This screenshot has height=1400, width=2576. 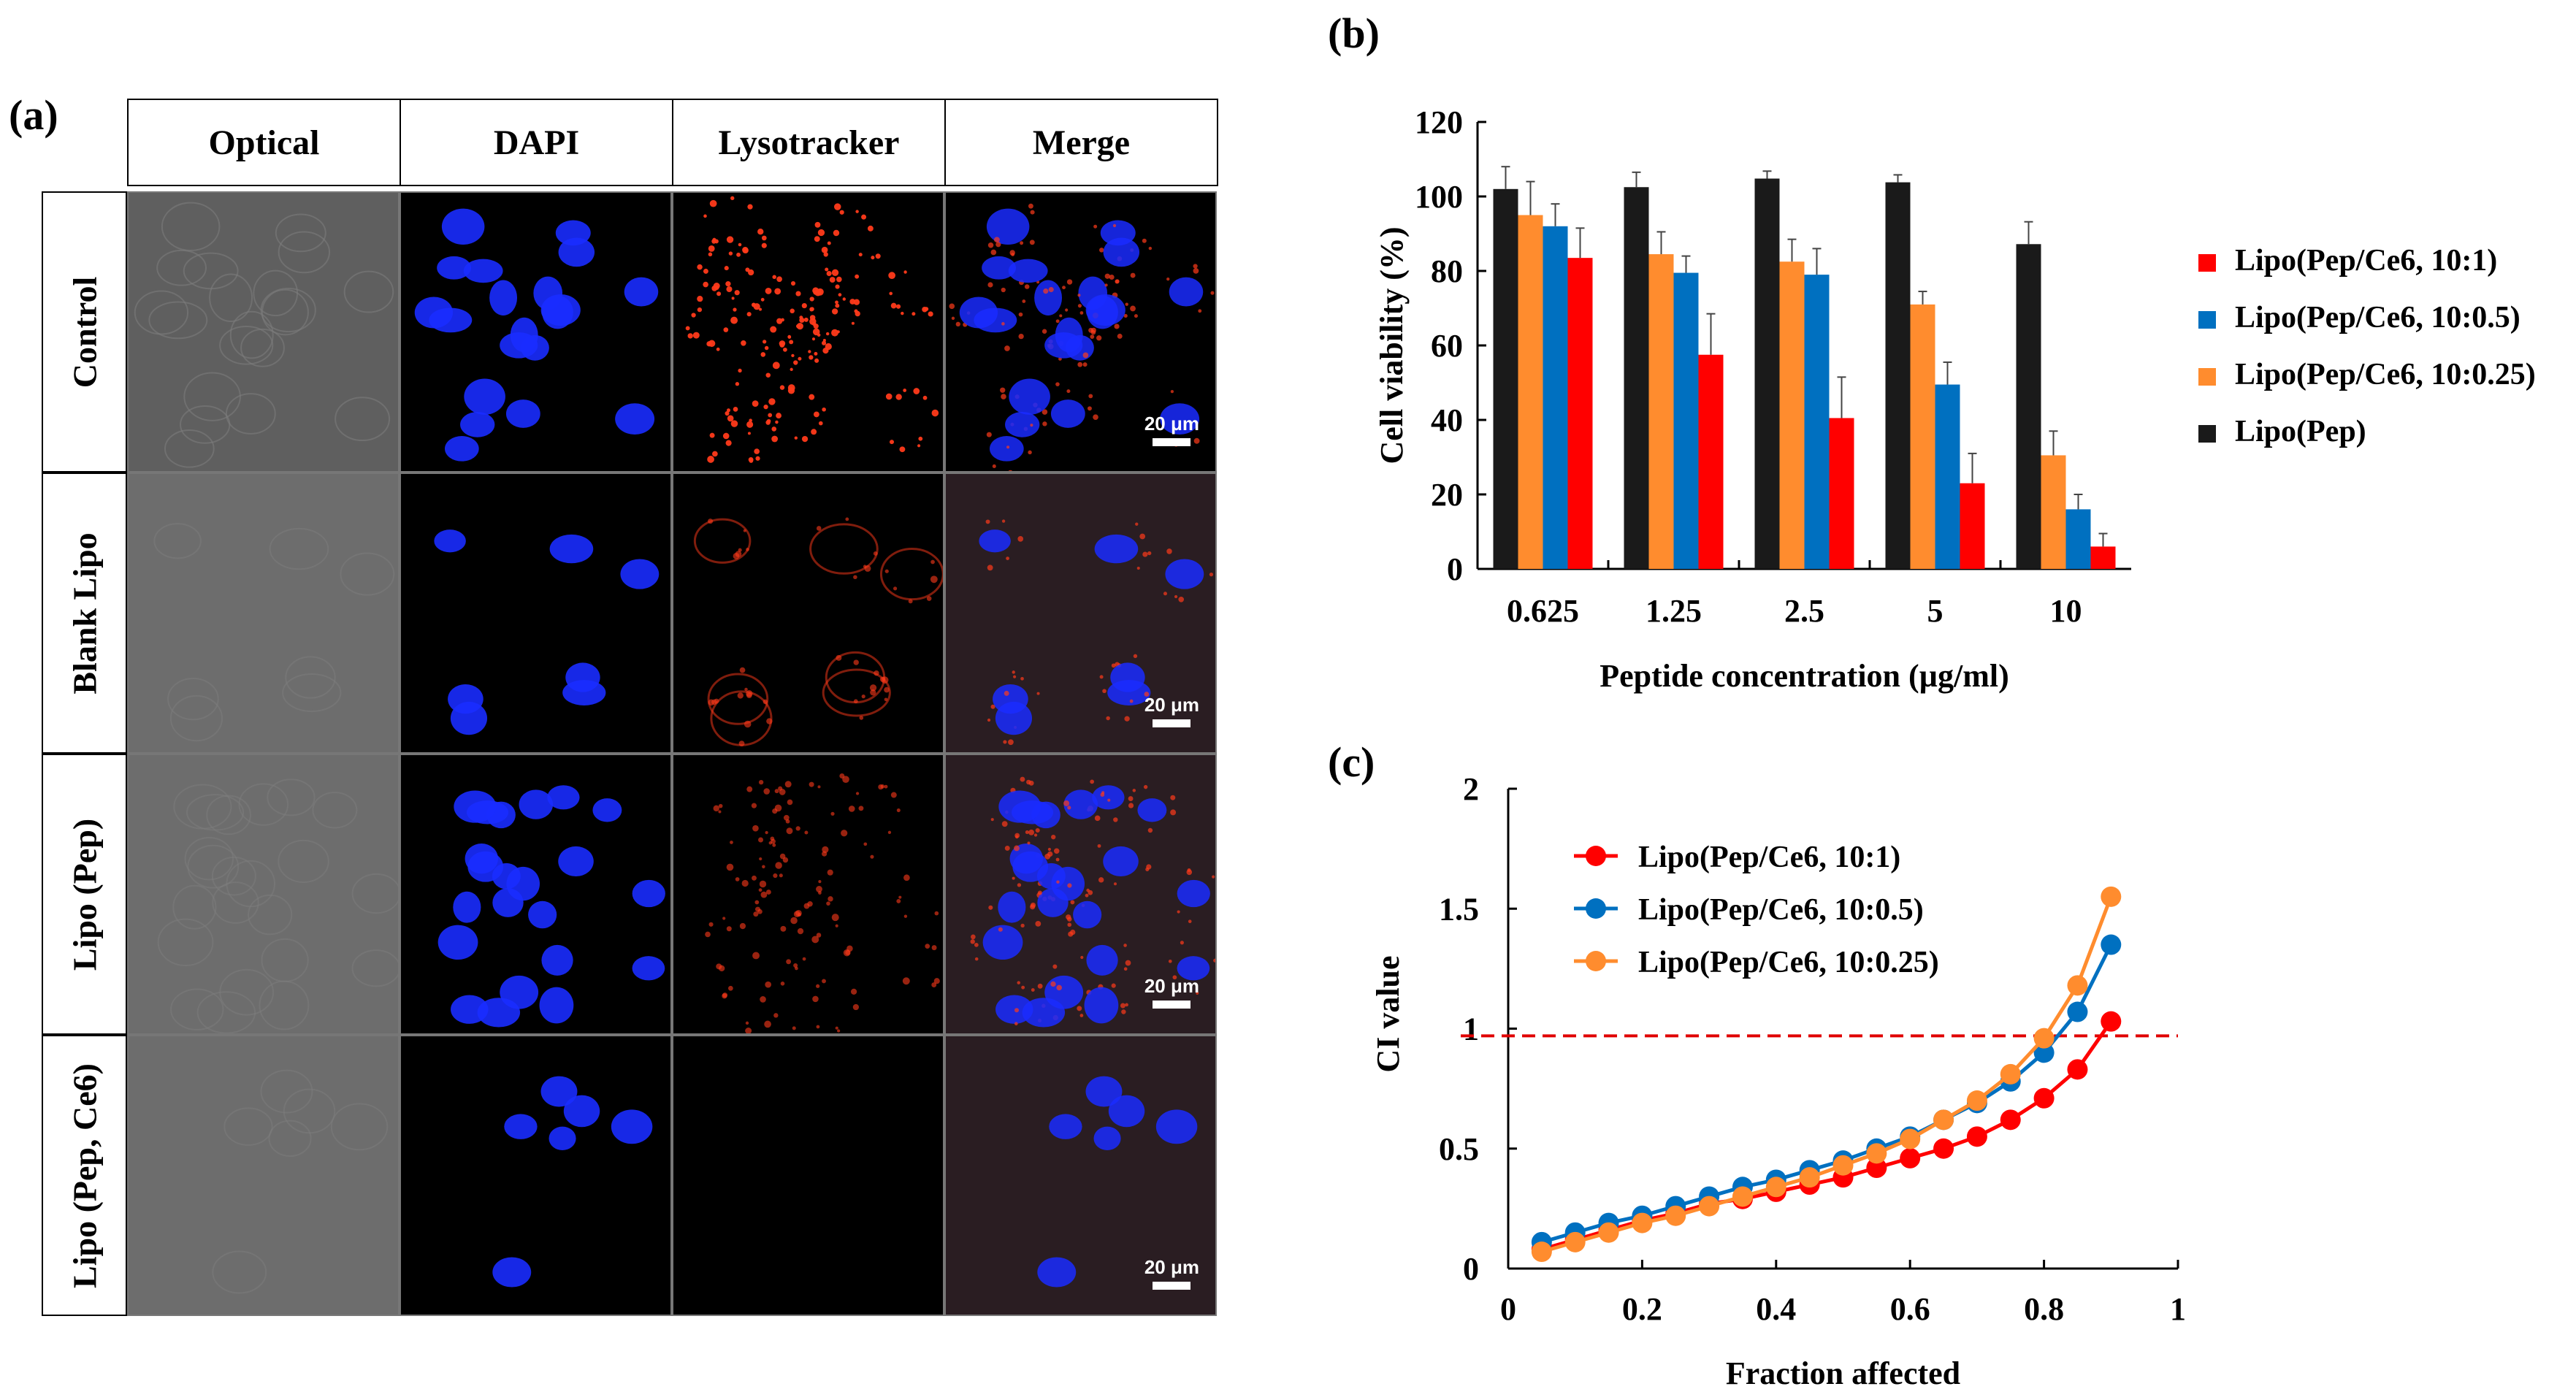 I want to click on x-tick-label: 1.25, so click(x=1674, y=611).